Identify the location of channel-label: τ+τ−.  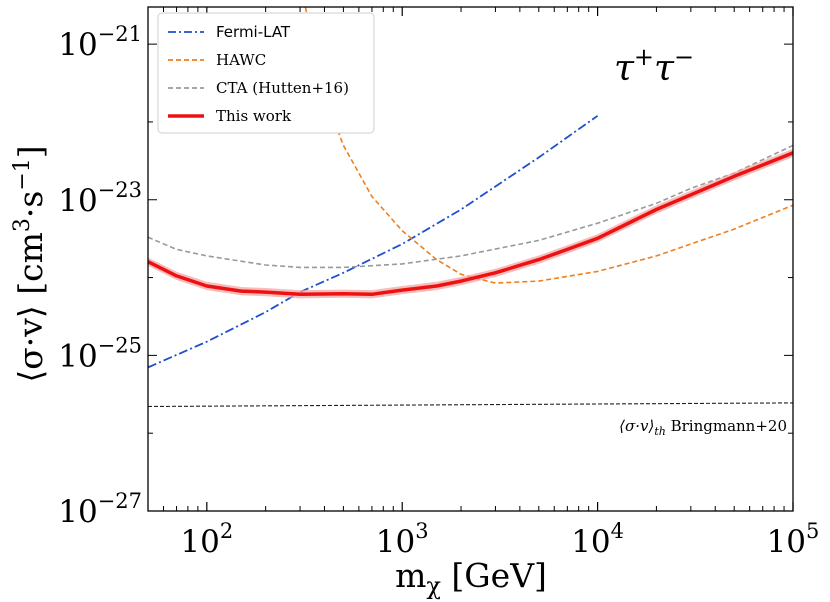
(654, 66).